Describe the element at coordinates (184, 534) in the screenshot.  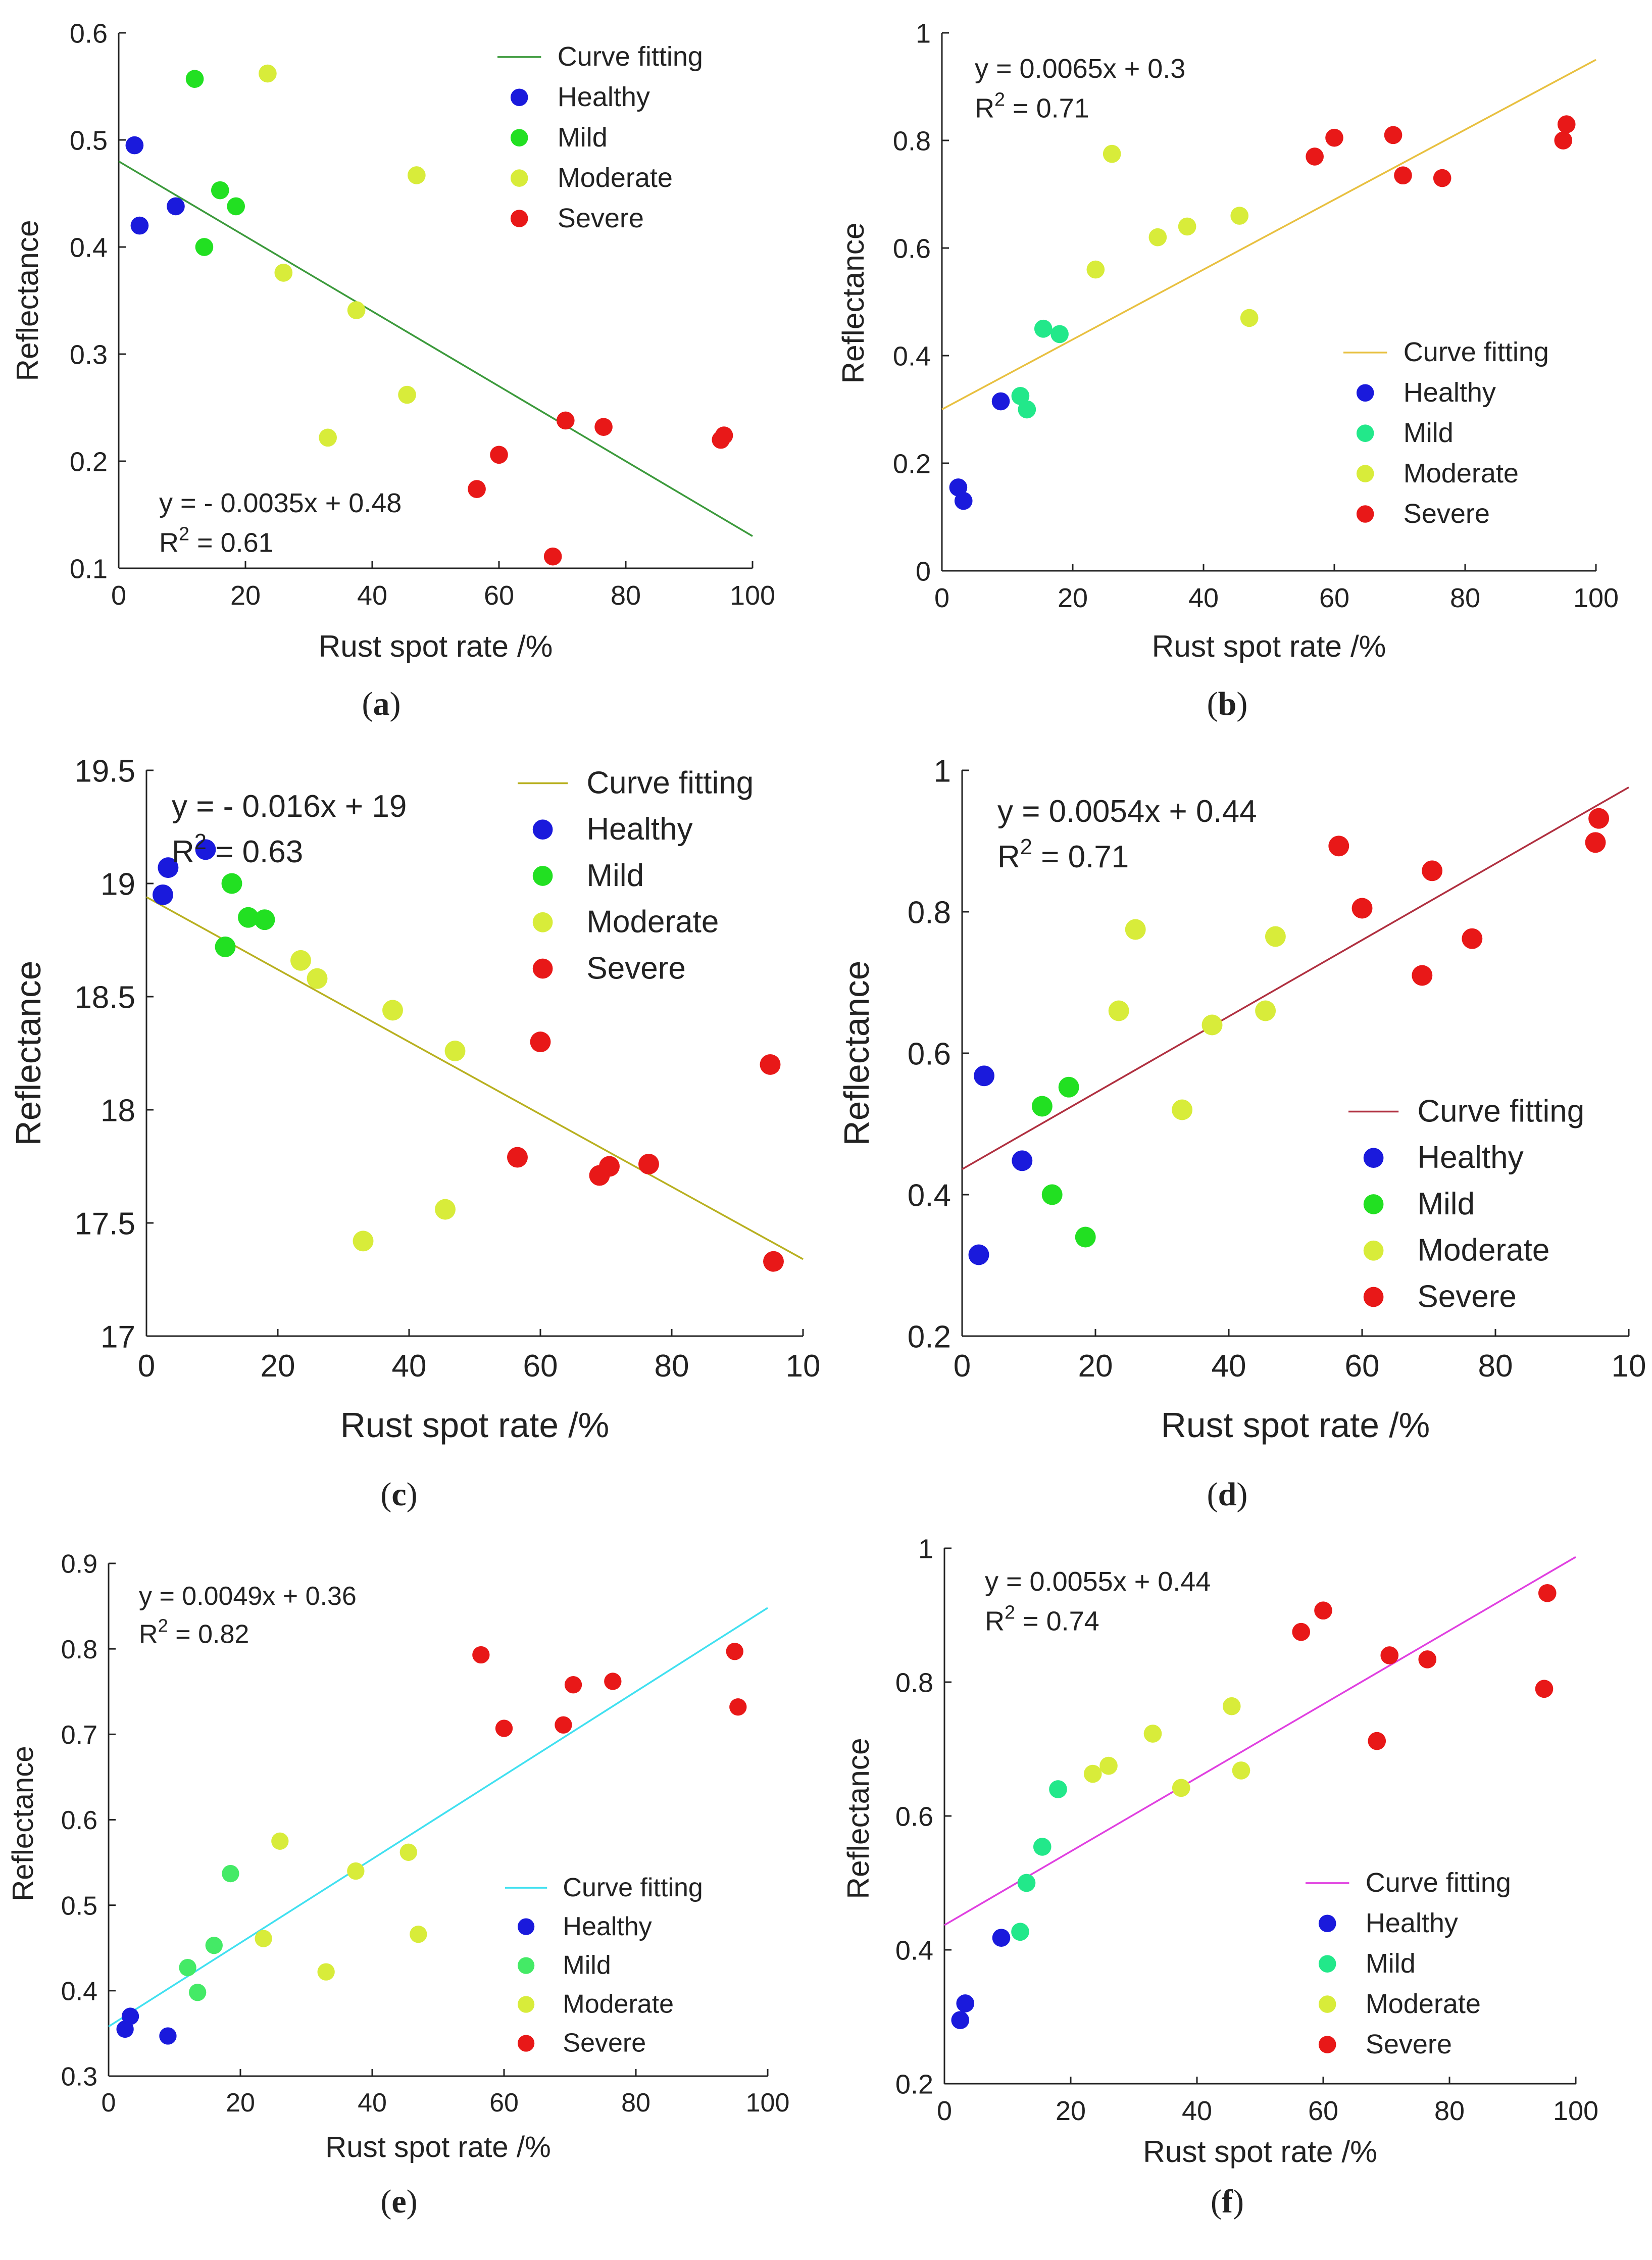
I see `r-squared-superscript: 2` at that location.